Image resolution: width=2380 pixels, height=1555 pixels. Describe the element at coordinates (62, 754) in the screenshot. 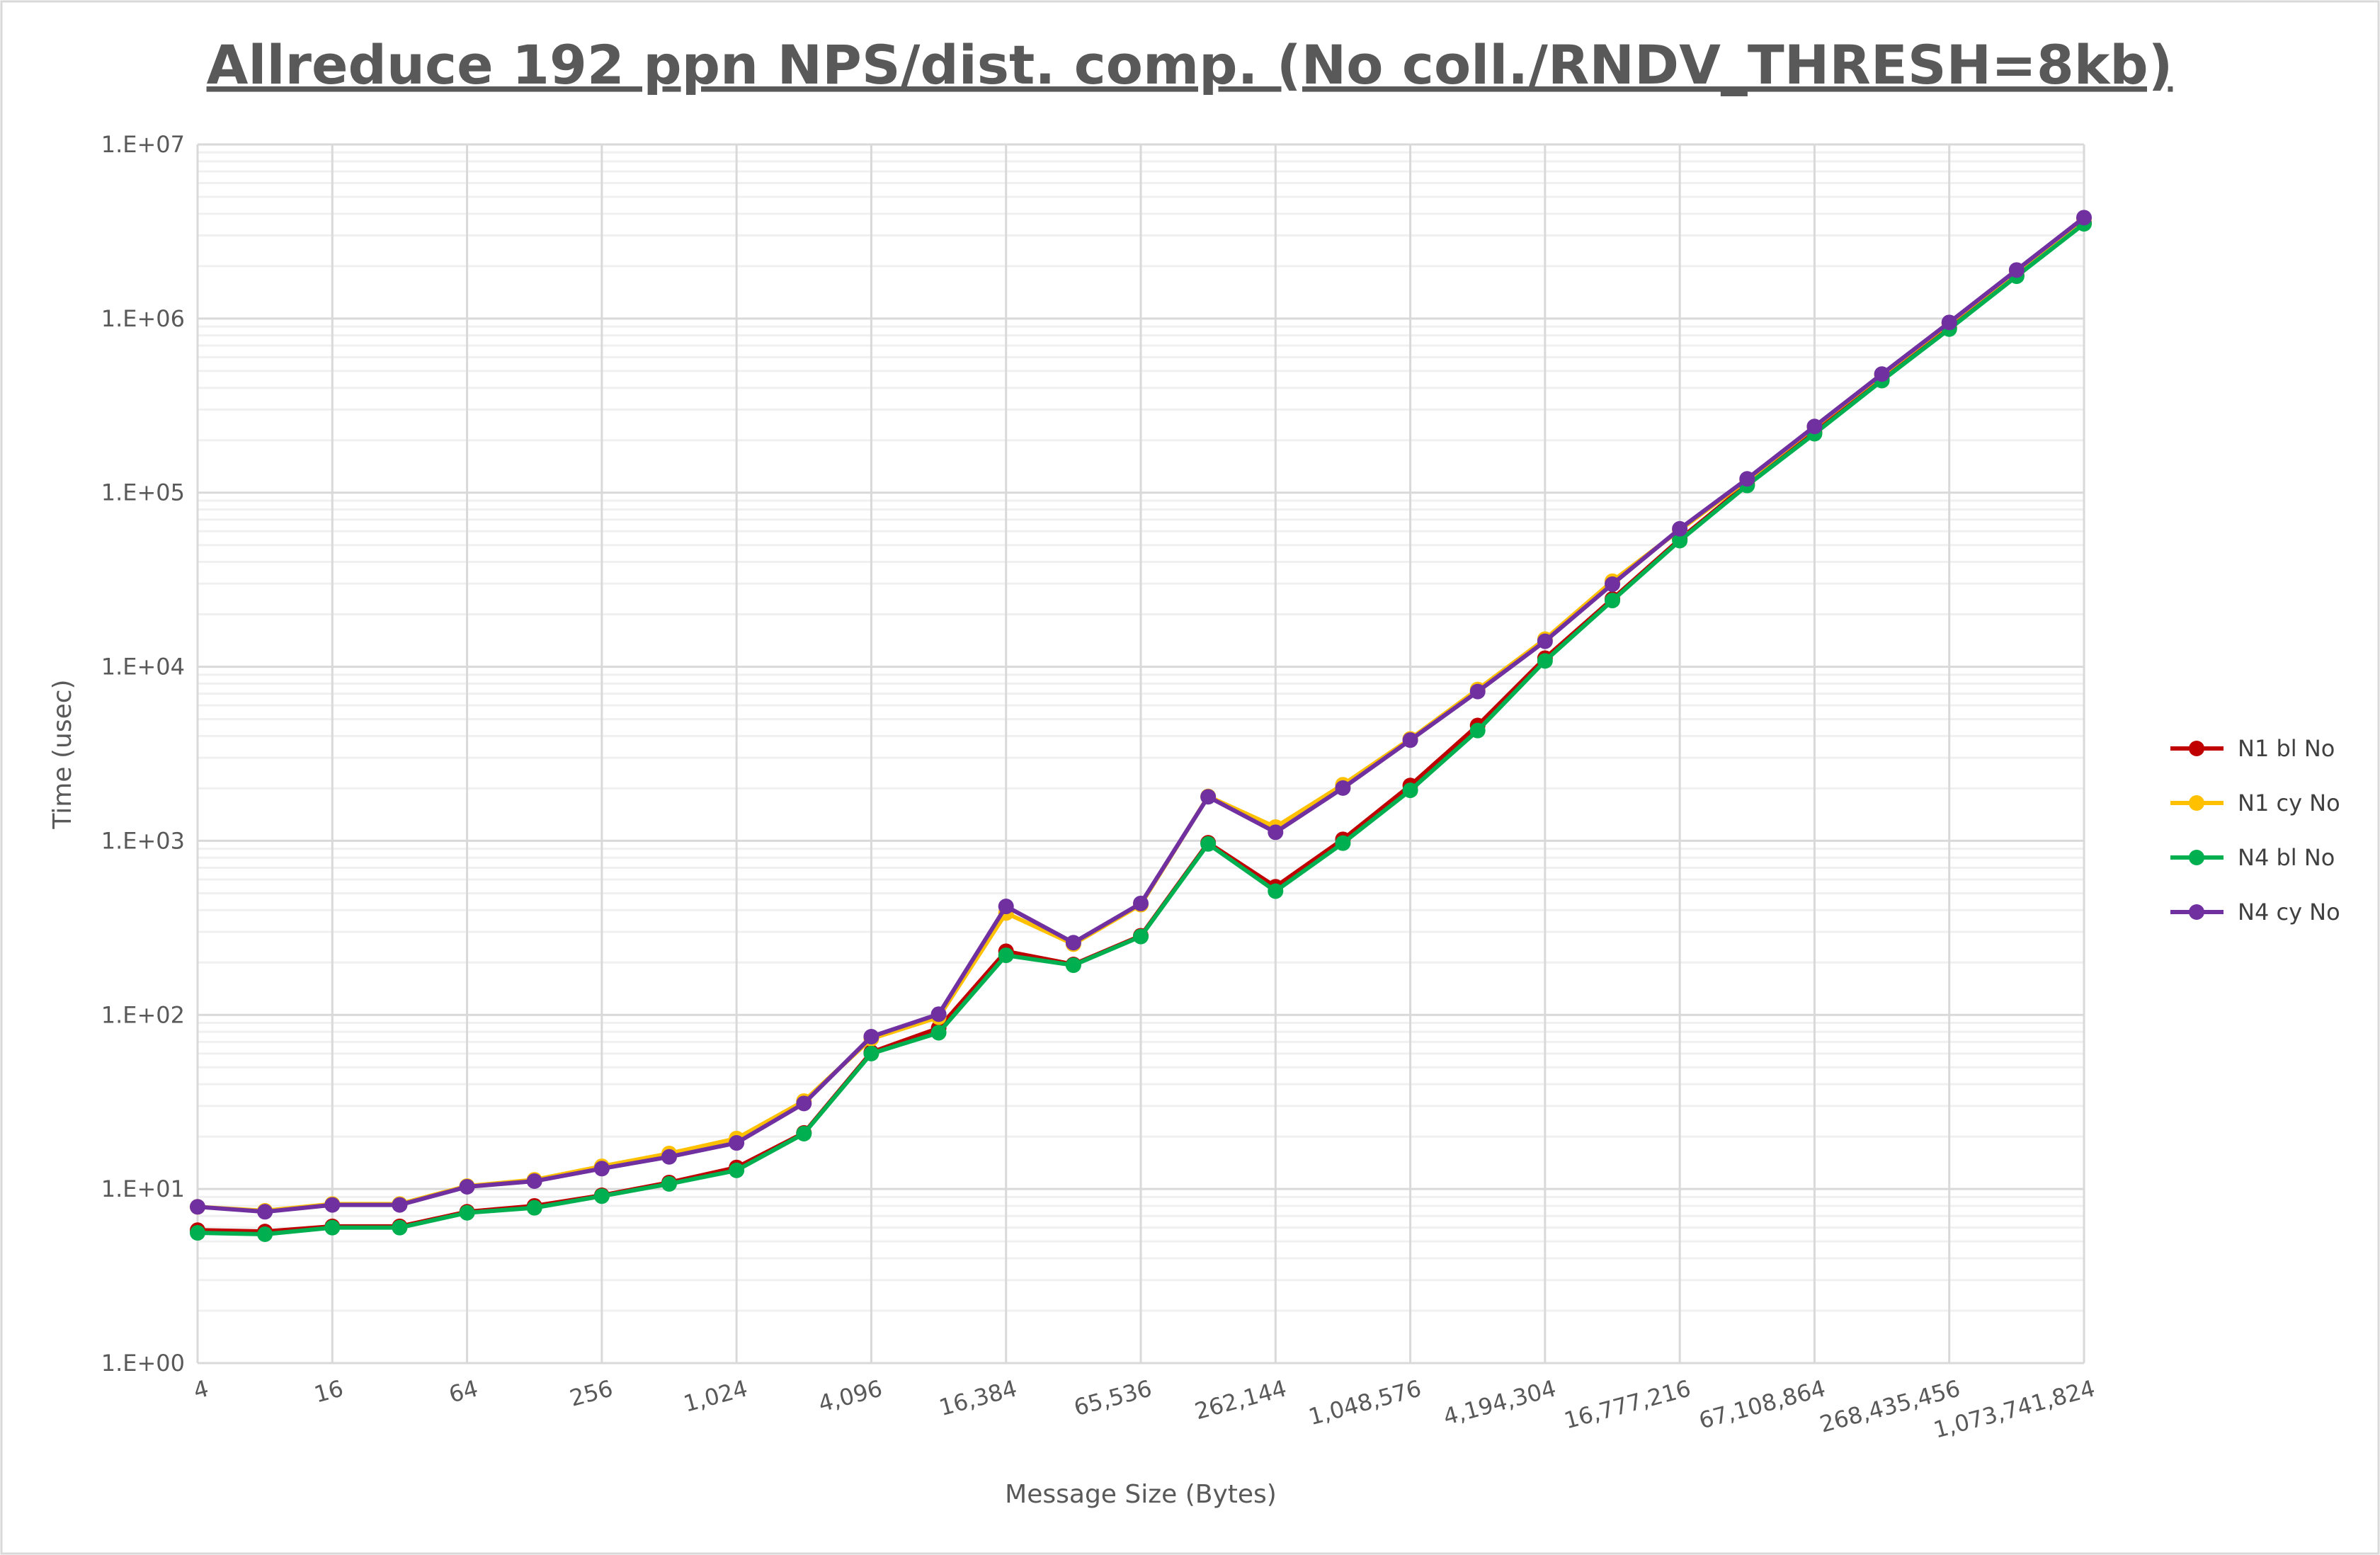

I see `y-axis-label: Time (usec)` at that location.